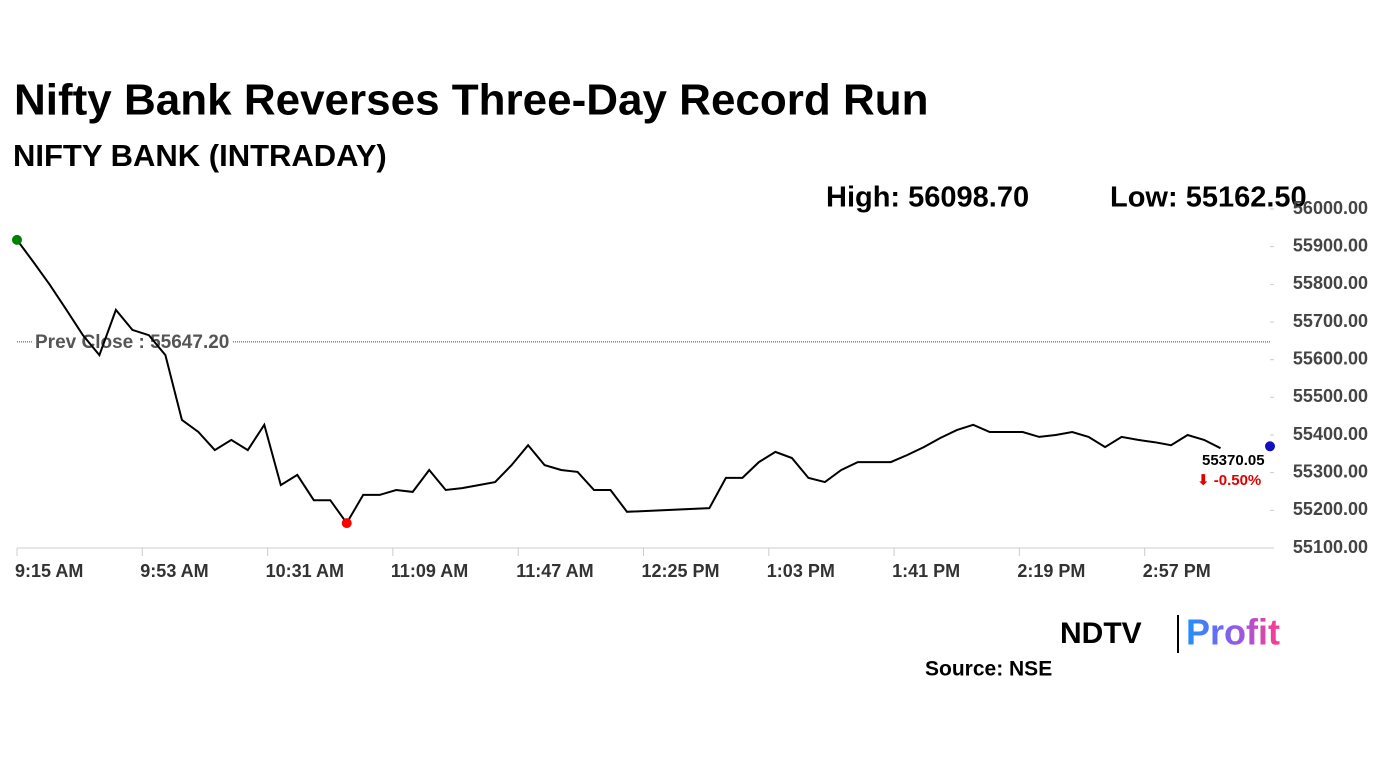 Image resolution: width=1382 pixels, height=782 pixels. I want to click on y-tick-label: 55800.00, so click(1330, 283).